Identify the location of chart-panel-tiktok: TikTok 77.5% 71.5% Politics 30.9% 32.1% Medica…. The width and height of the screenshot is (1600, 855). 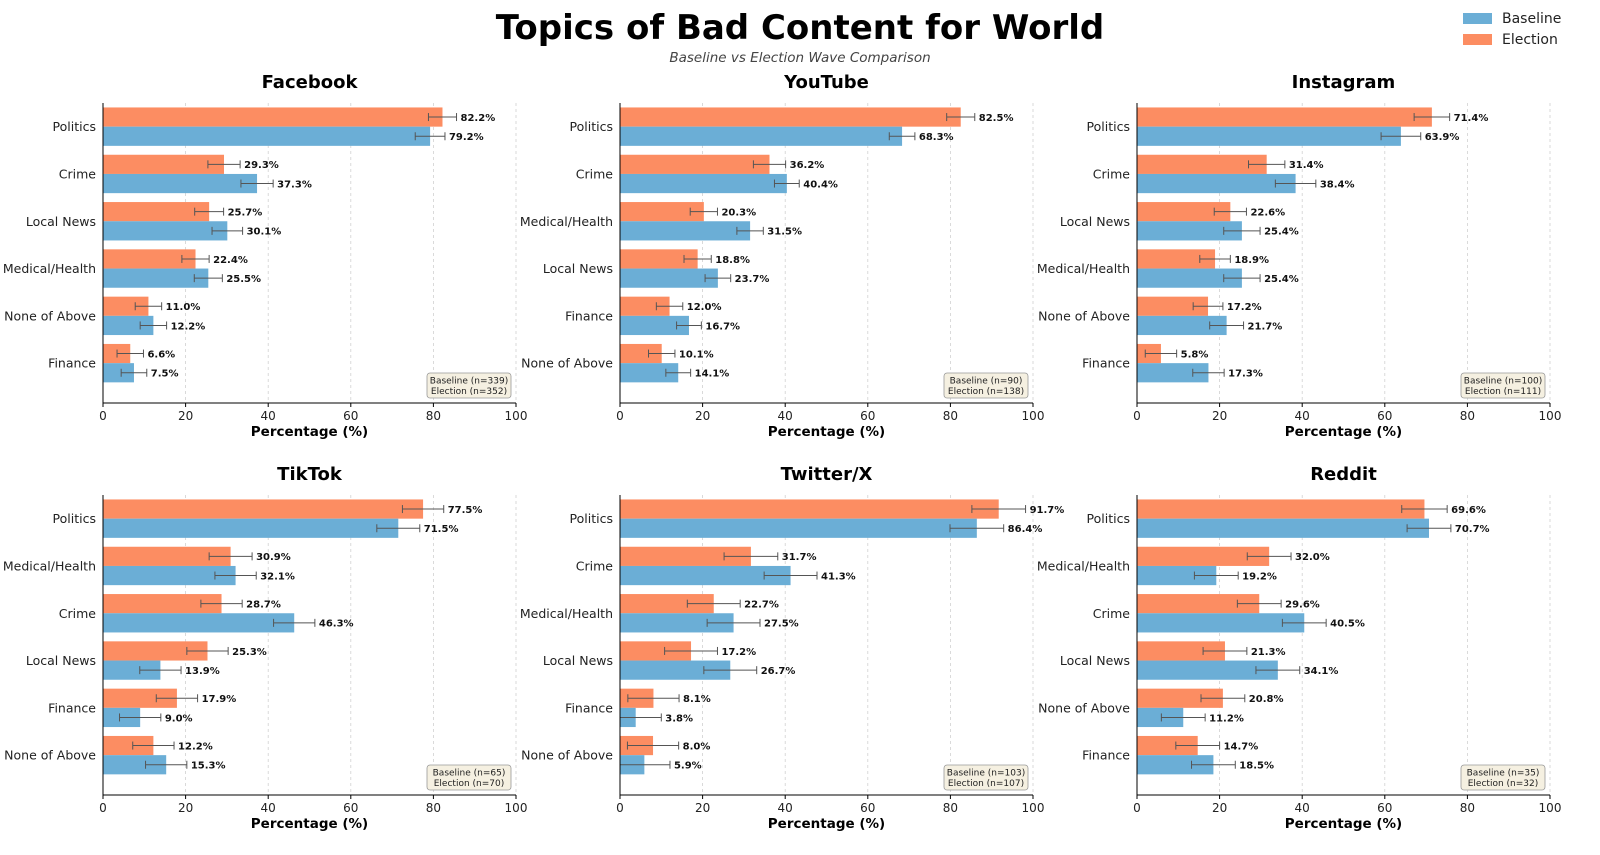
(265, 648).